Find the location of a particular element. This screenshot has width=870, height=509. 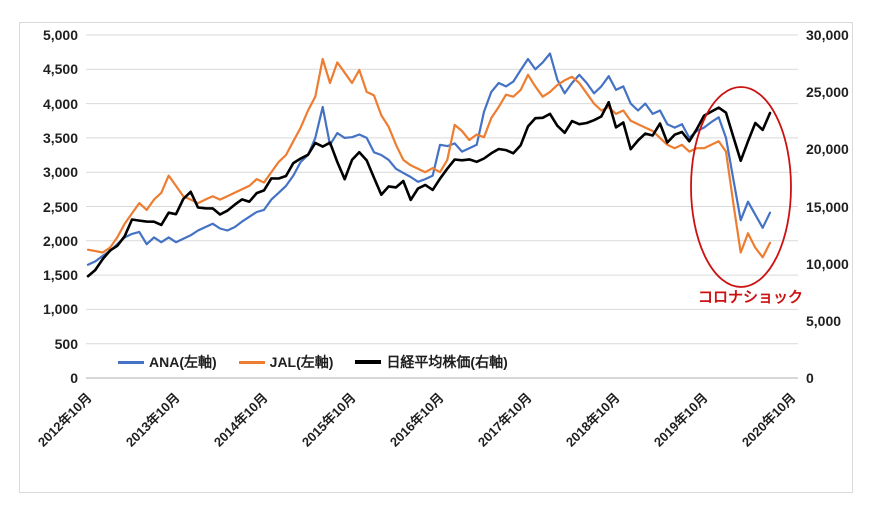

legend-label-jal: JAL(左軸) is located at coordinates (301, 362).